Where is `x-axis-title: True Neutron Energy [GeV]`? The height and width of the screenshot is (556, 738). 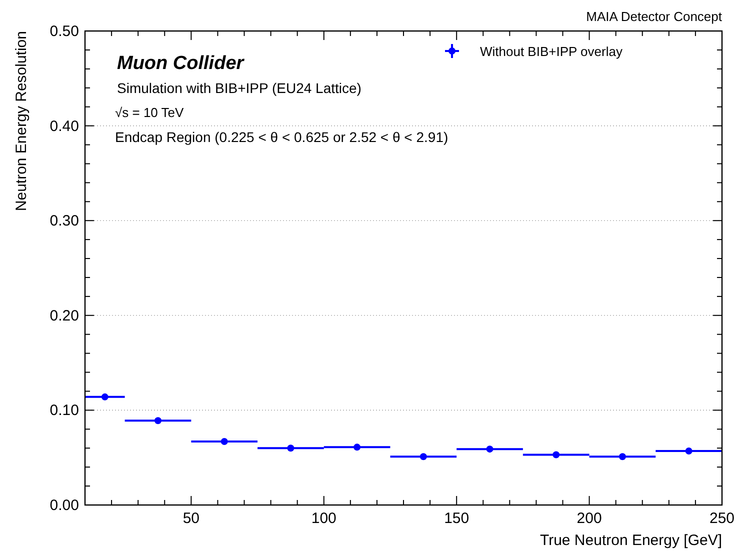 x-axis-title: True Neutron Energy [GeV] is located at coordinates (631, 540).